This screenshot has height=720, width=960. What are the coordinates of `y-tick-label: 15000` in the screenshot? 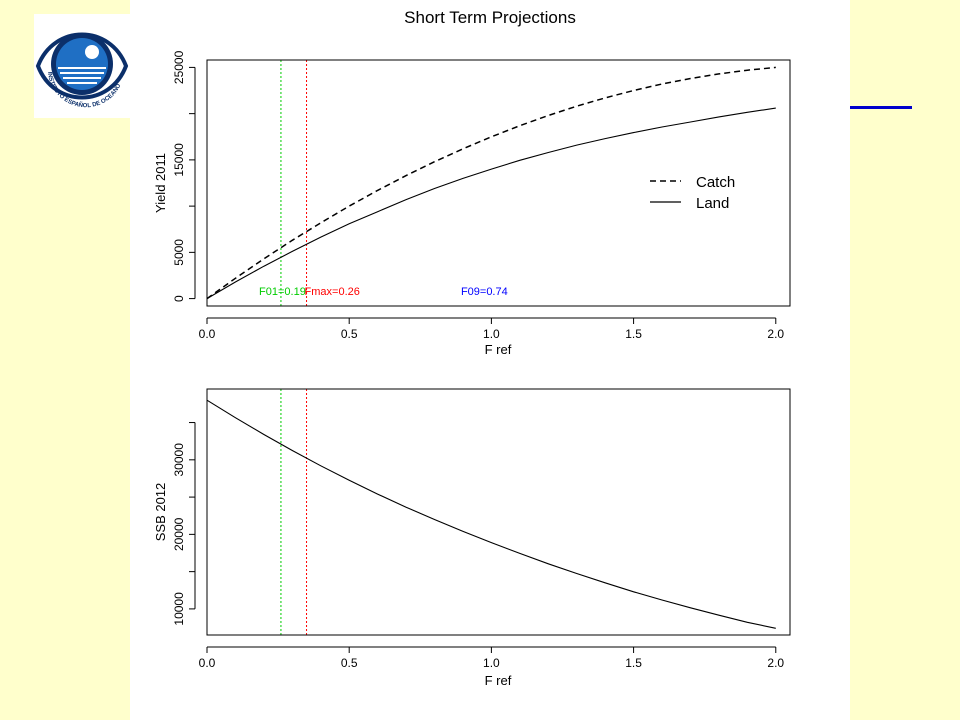 It's located at (179, 160).